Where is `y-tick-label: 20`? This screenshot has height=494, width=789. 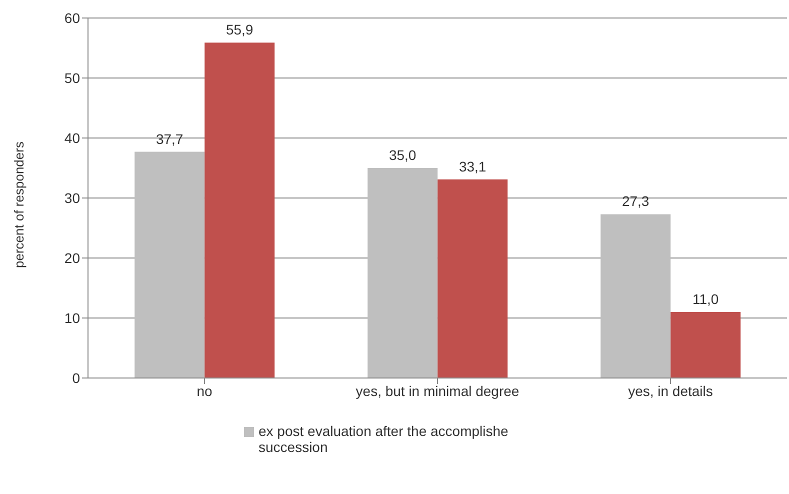
y-tick-label: 20 is located at coordinates (72, 258).